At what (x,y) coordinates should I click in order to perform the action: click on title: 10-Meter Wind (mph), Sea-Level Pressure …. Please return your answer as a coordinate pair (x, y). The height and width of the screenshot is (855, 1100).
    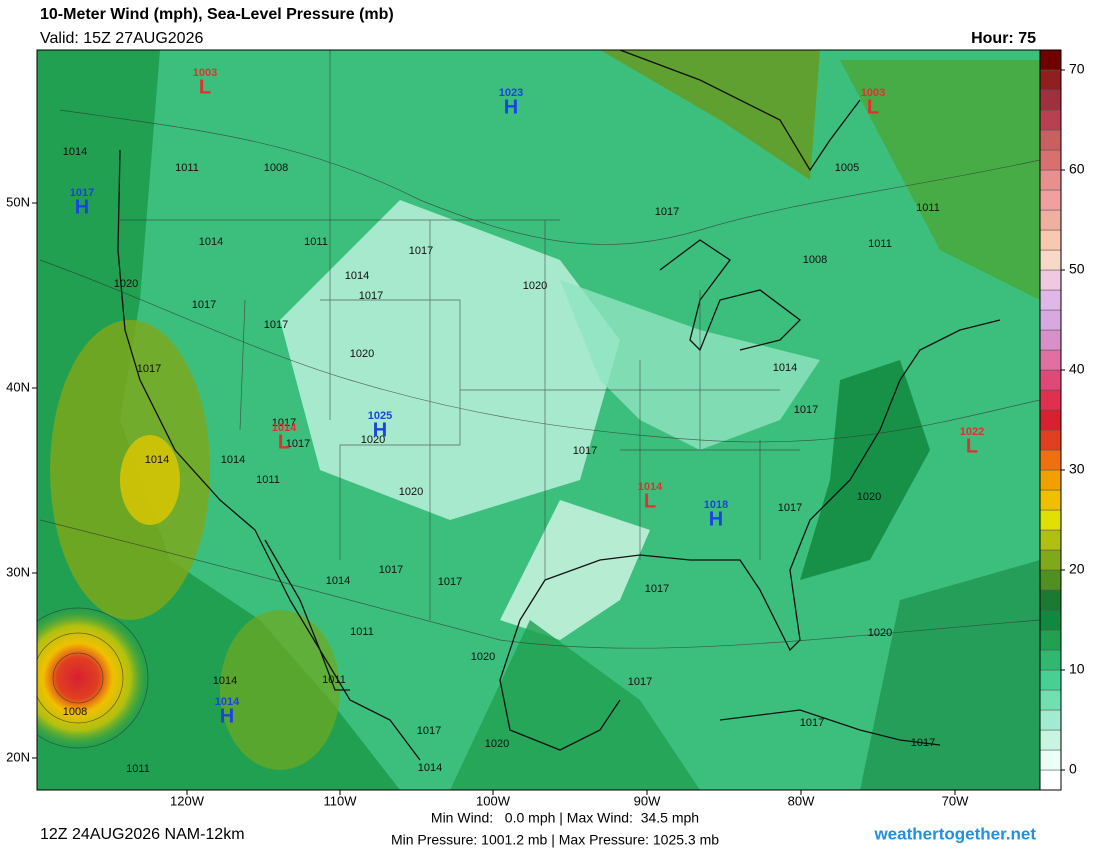
    Looking at the image, I should click on (217, 14).